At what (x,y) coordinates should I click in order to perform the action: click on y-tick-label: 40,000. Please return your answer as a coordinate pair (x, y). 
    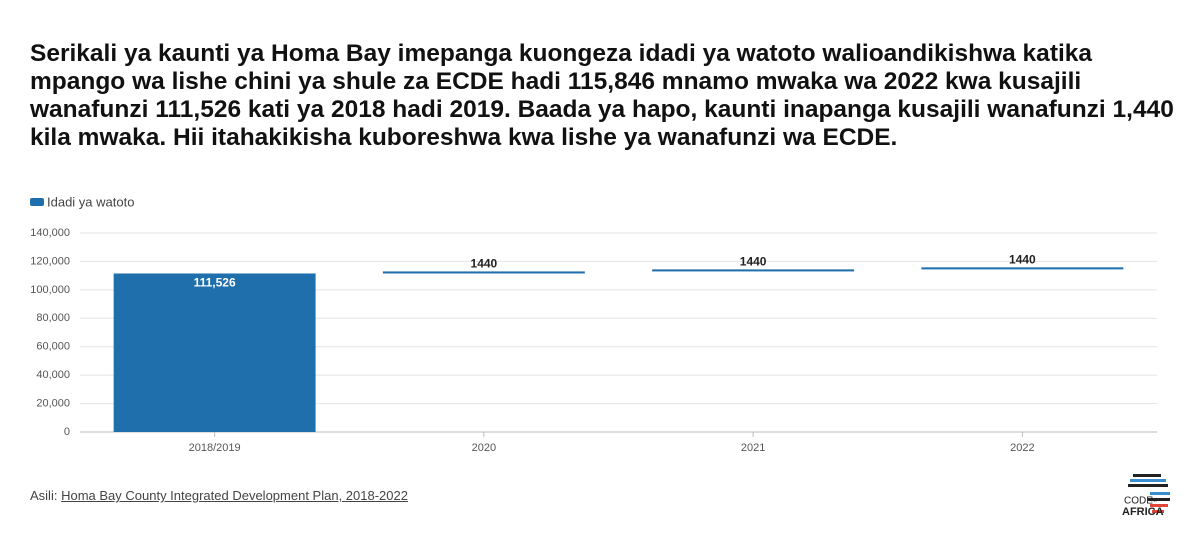
    Looking at the image, I should click on (53, 375).